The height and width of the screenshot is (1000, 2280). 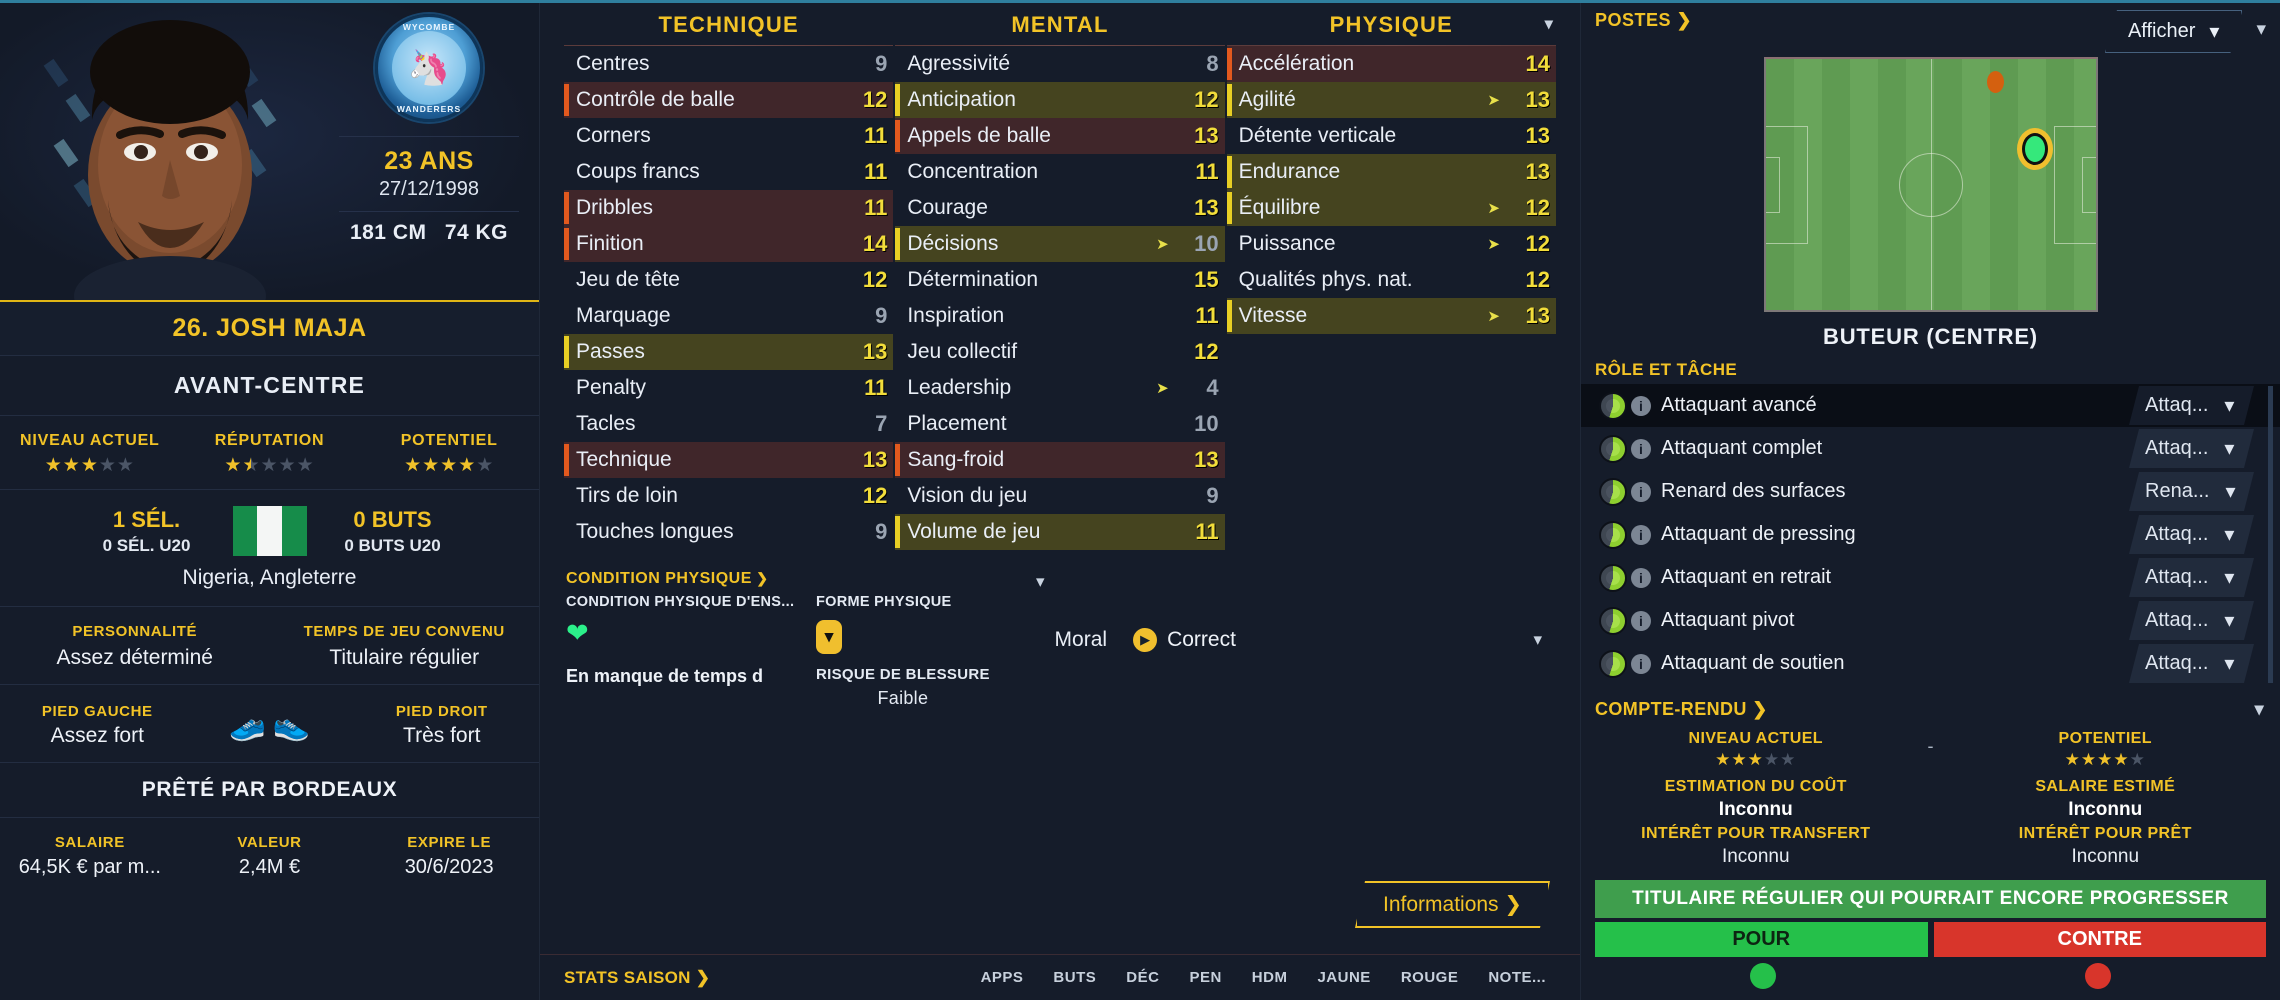 I want to click on role-duty-dropdown: Rena... ▾, so click(x=2191, y=491).